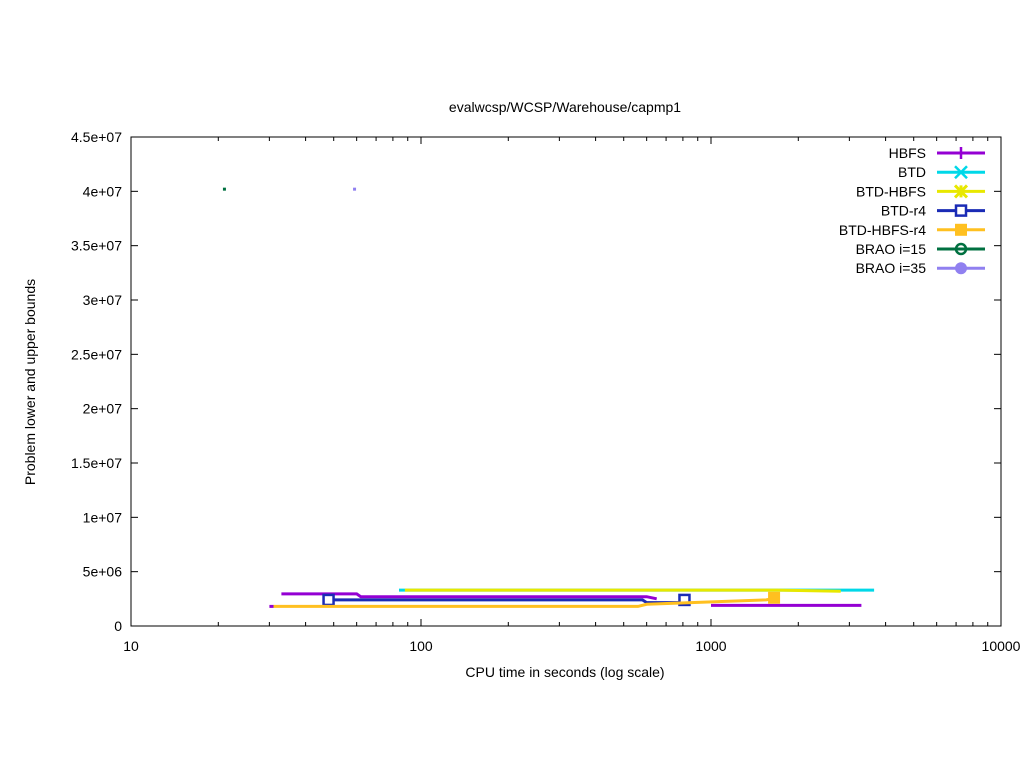  I want to click on y-tick-label: 1e+07, so click(103, 517).